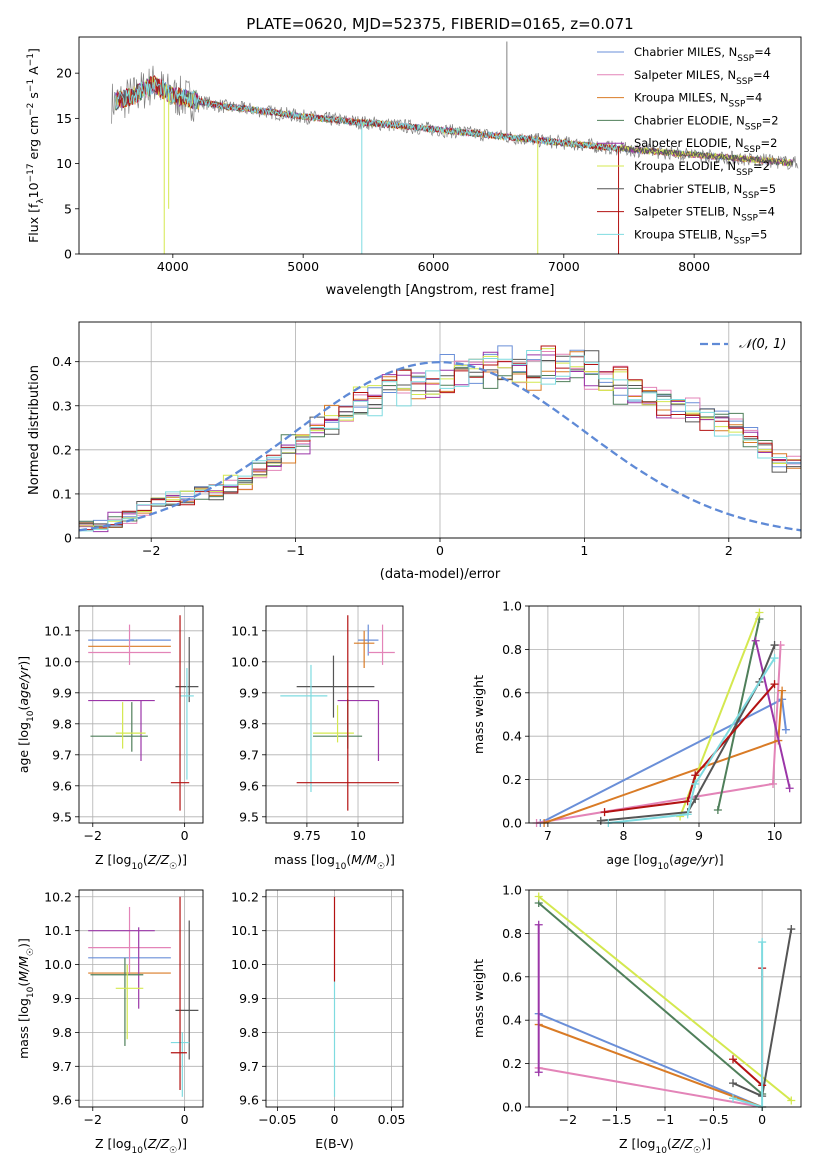 This screenshot has width=819, height=1170. What do you see at coordinates (564, 266) in the screenshot?
I see `x-tick-label: 7000` at bounding box center [564, 266].